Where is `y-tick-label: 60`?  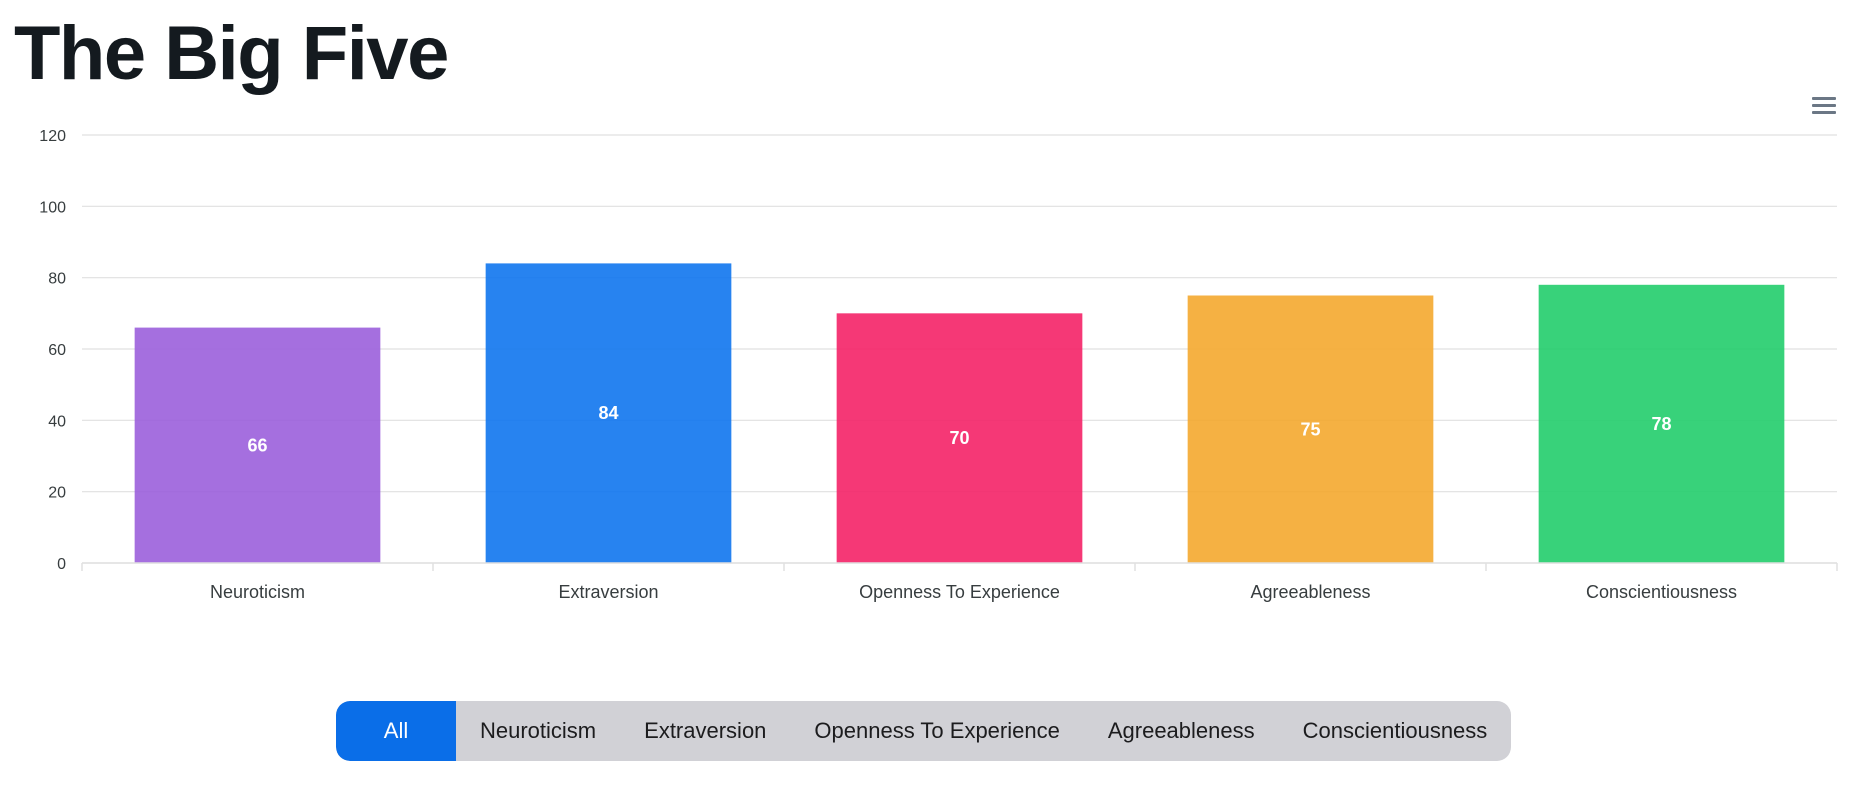
y-tick-label: 60 is located at coordinates (57, 350).